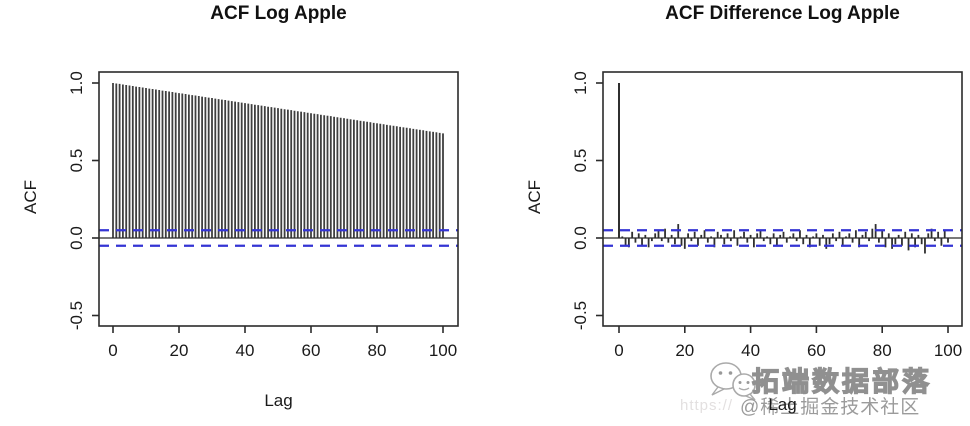 Image resolution: width=970 pixels, height=426 pixels. What do you see at coordinates (782, 13) in the screenshot?
I see `right-chart-title: ACF Difference Log Apple` at bounding box center [782, 13].